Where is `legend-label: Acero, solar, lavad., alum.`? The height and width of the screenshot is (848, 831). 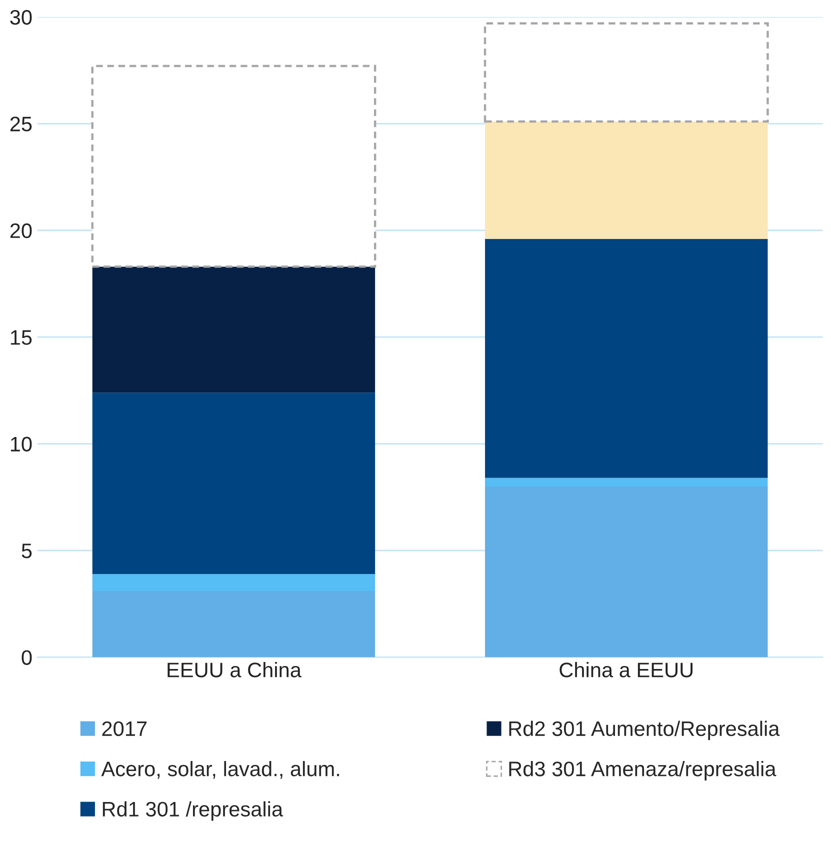 legend-label: Acero, solar, lavad., alum. is located at coordinates (220, 770).